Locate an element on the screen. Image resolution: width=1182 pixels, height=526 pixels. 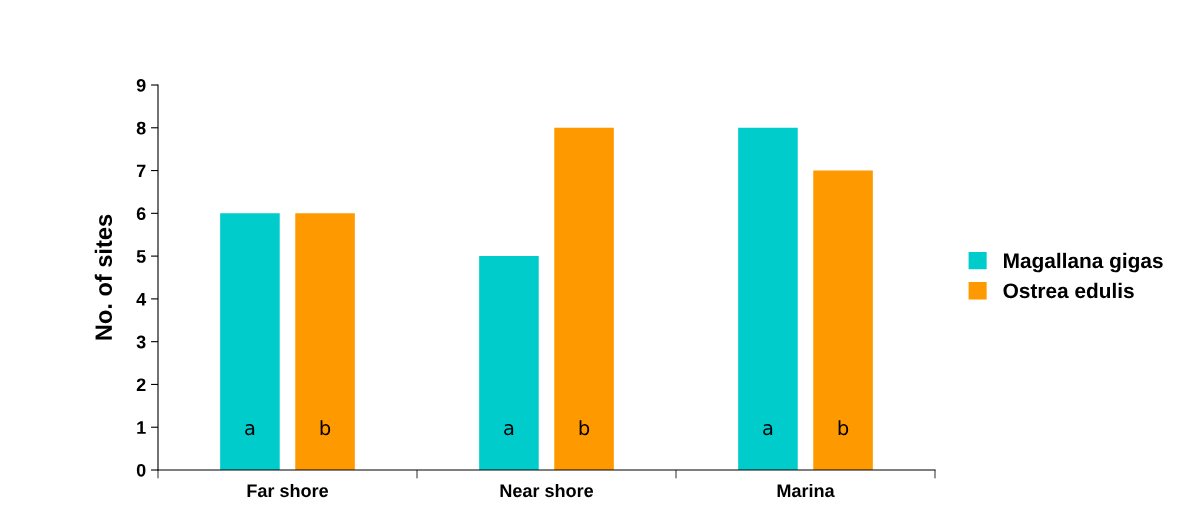
legend-label: Ostrea edulis is located at coordinates (1068, 290).